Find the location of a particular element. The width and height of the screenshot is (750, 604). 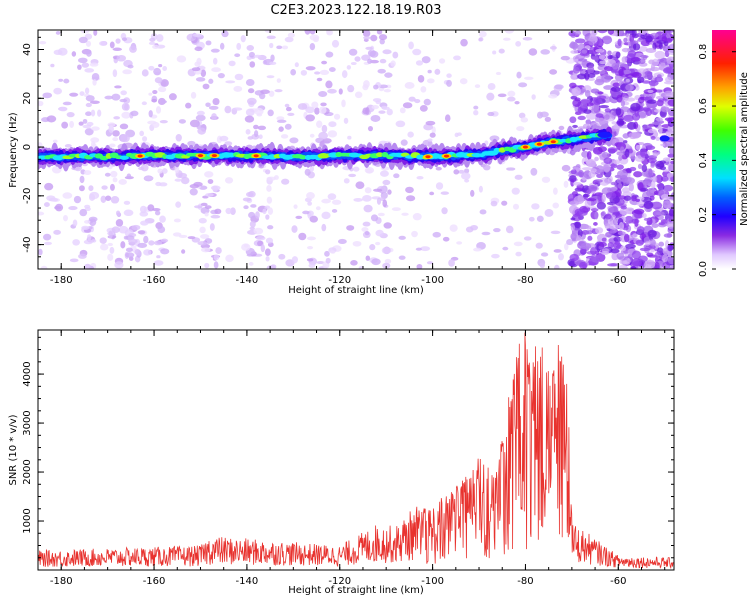

y-tick-label: 20 is located at coordinates (27, 98).